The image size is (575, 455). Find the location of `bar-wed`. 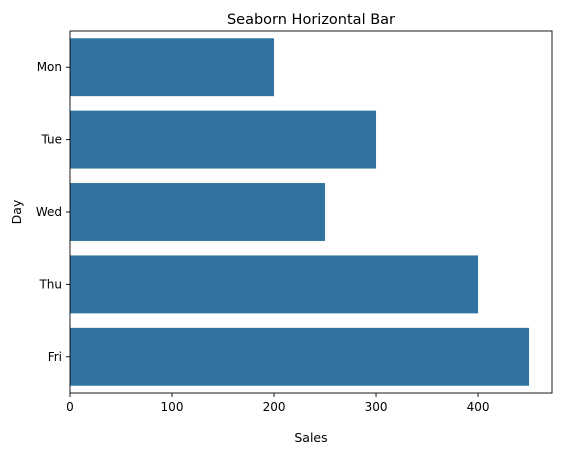

bar-wed is located at coordinates (198, 212).